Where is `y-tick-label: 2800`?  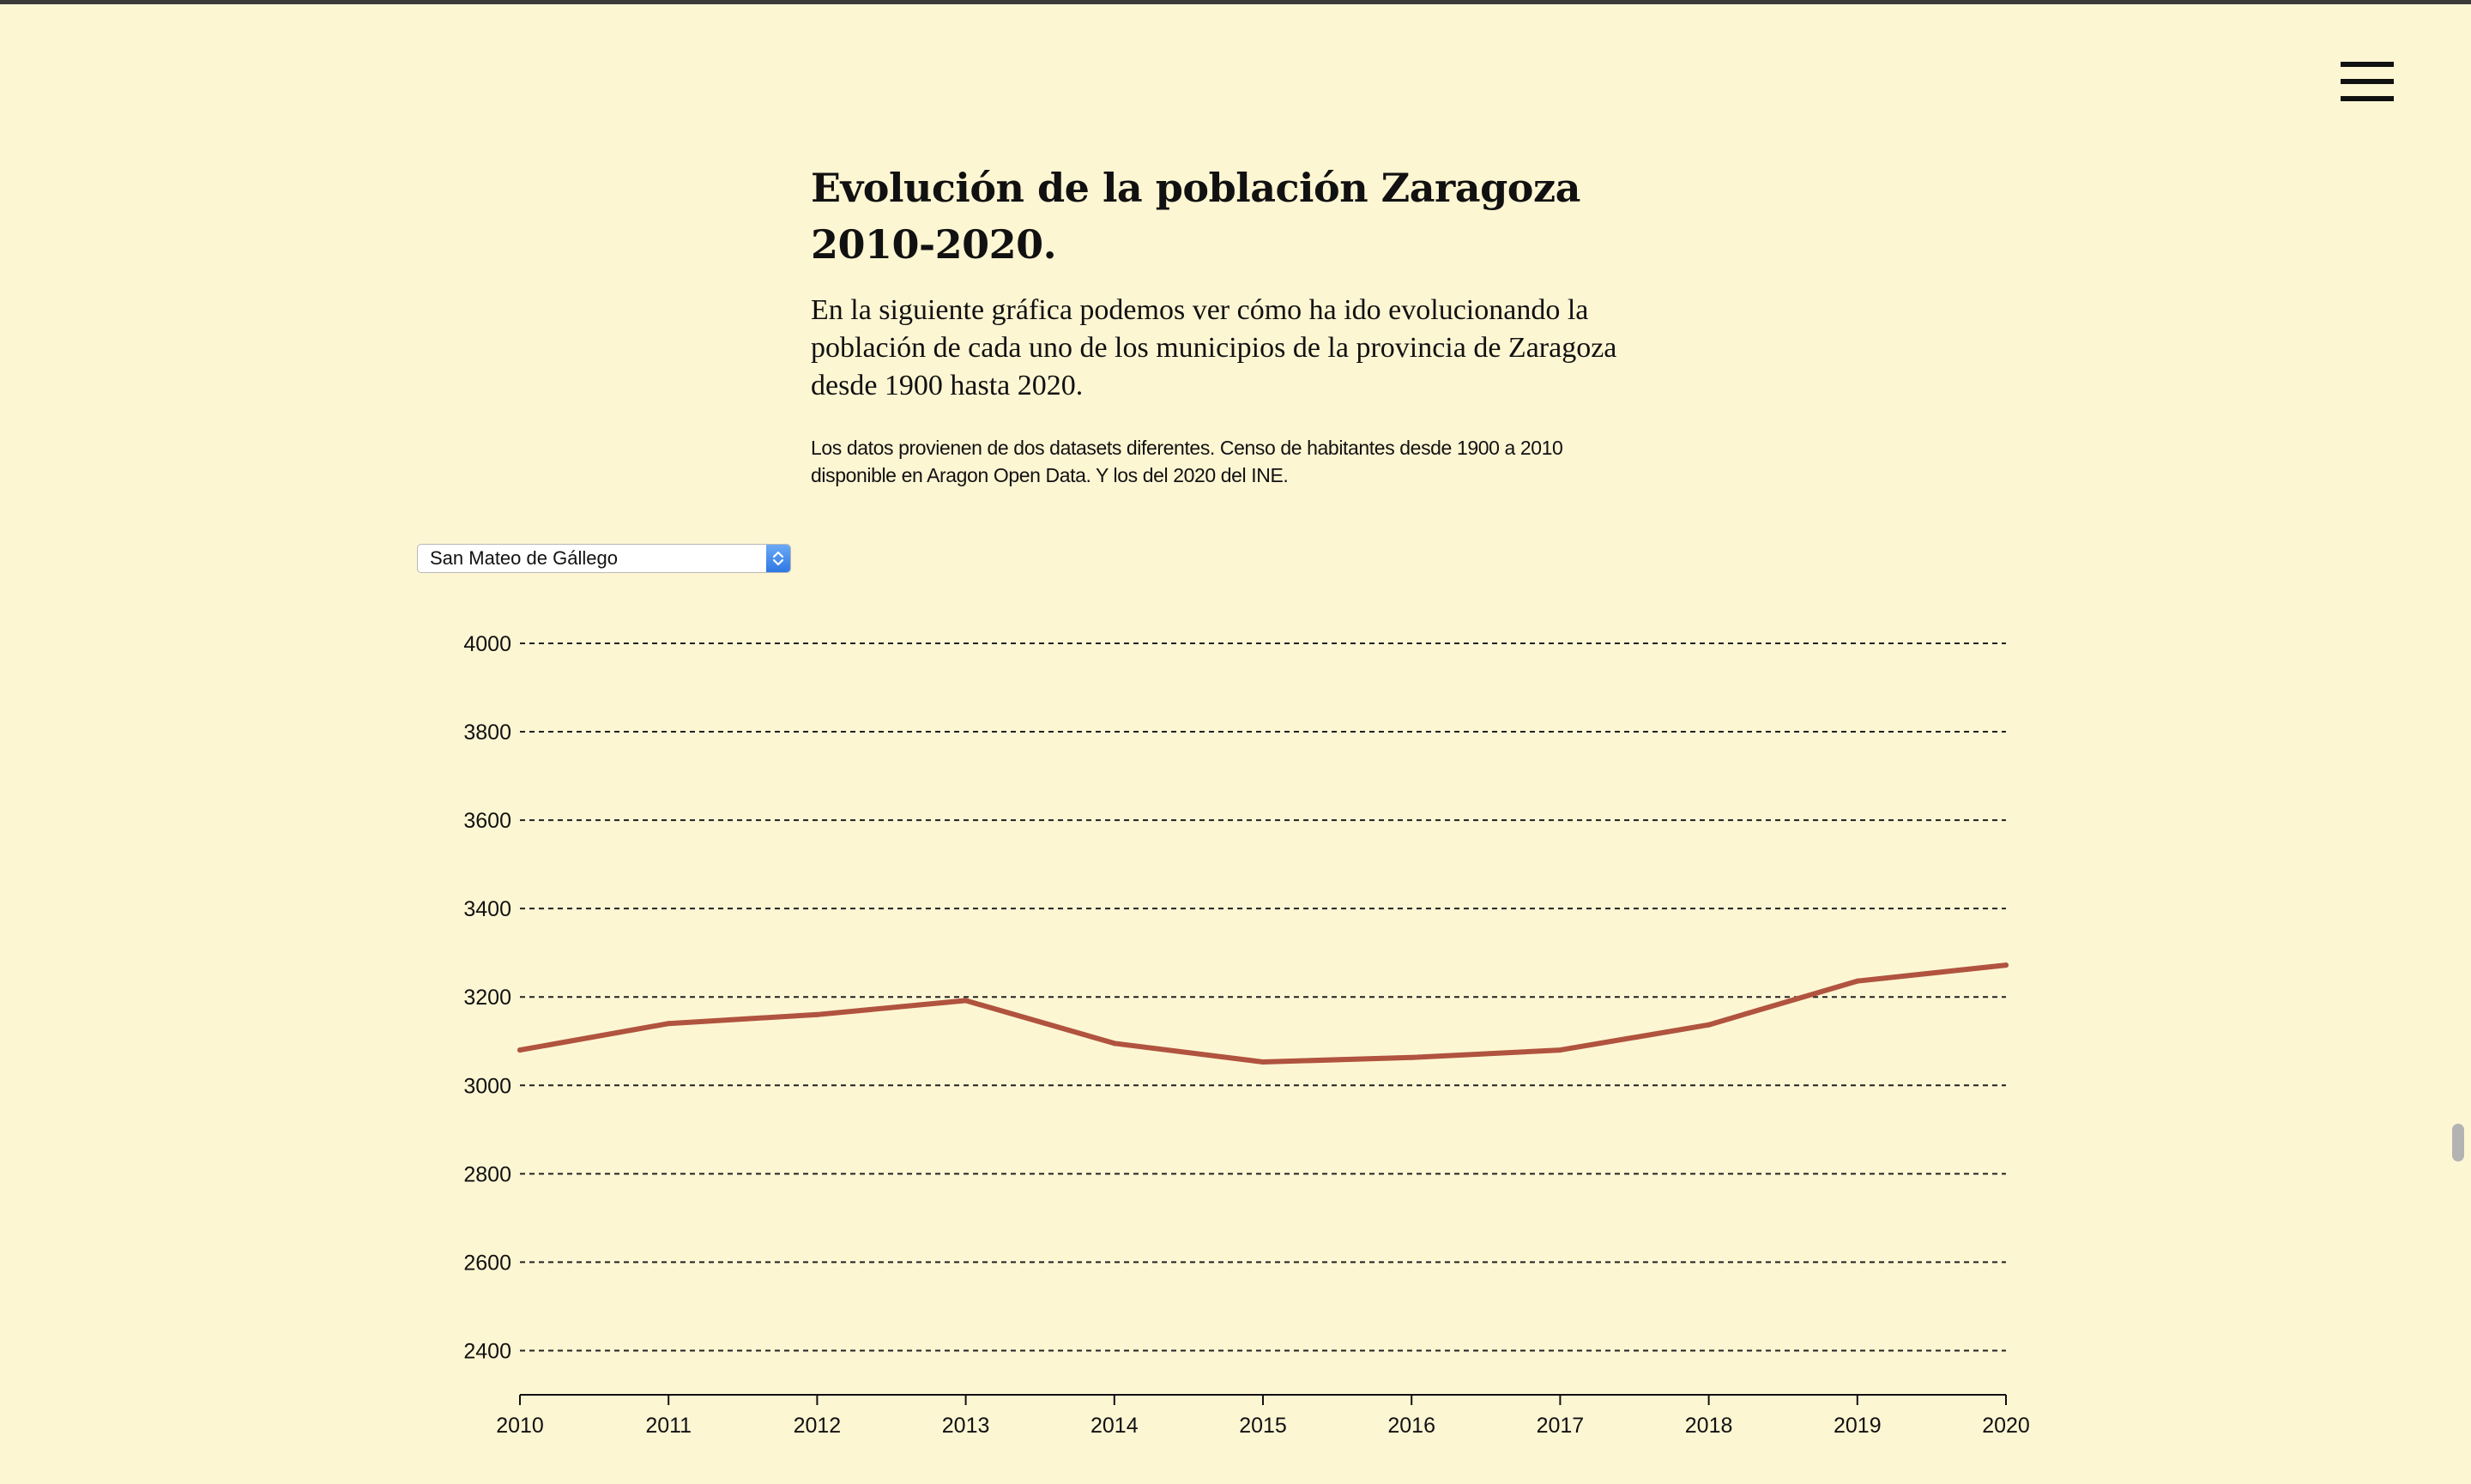 y-tick-label: 2800 is located at coordinates (487, 1174).